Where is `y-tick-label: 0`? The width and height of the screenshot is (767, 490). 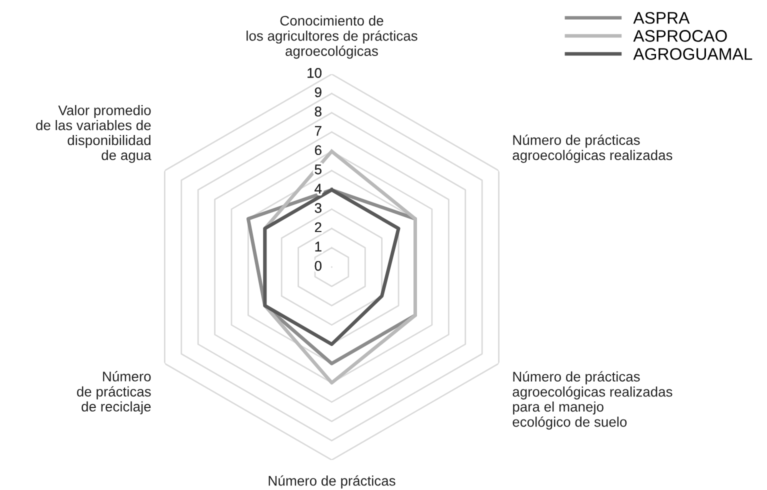 y-tick-label: 0 is located at coordinates (318, 265).